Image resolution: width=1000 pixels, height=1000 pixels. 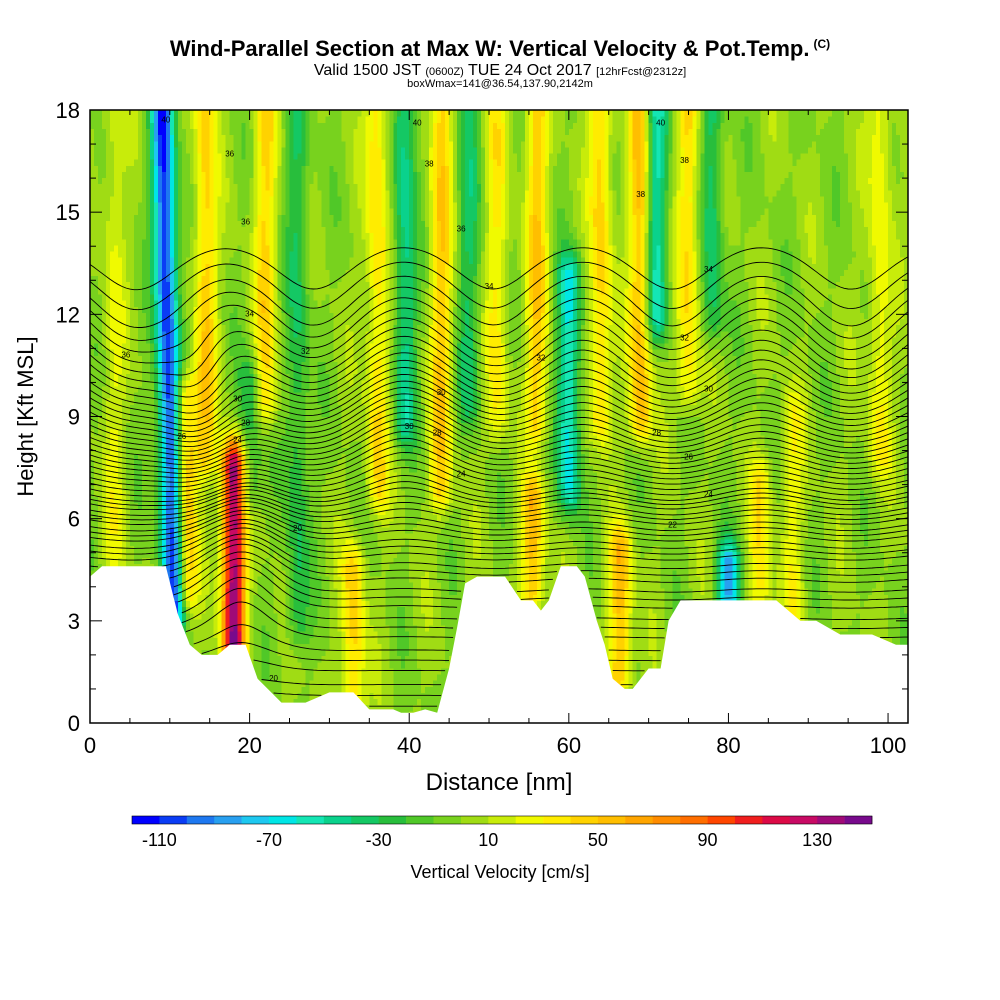 I want to click on theta-contour-label: 32, so click(x=684, y=337).